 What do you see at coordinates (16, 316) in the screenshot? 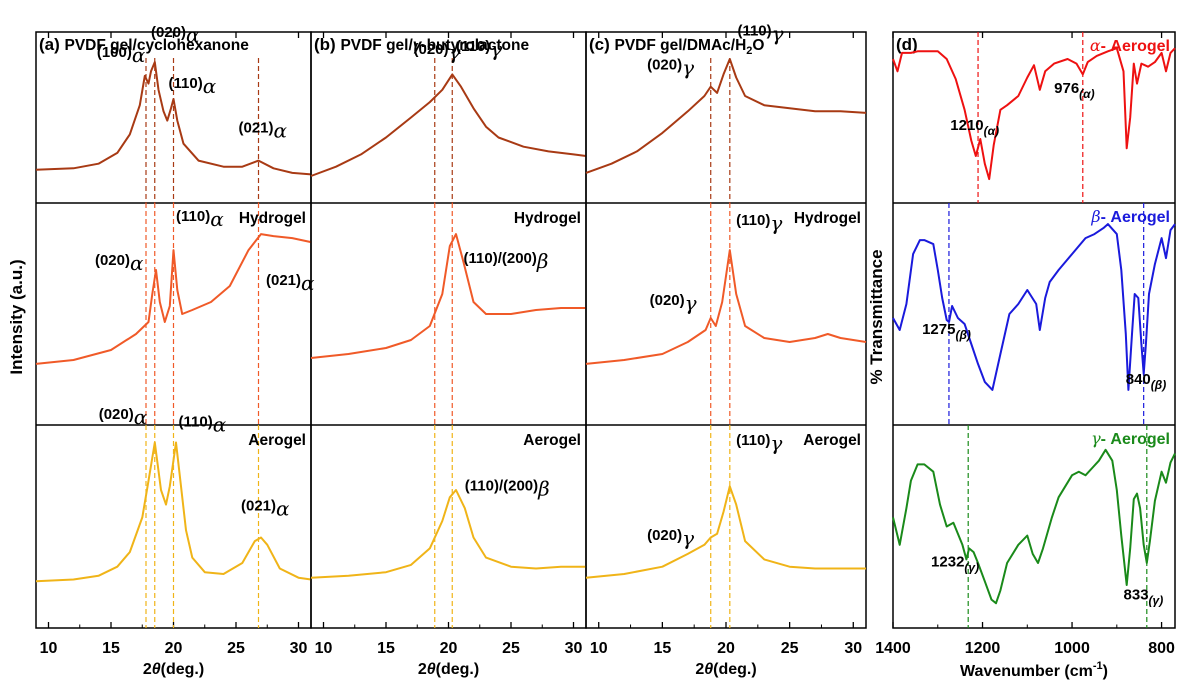
I see `left-ylabel: Intensity (a.u.)` at bounding box center [16, 316].